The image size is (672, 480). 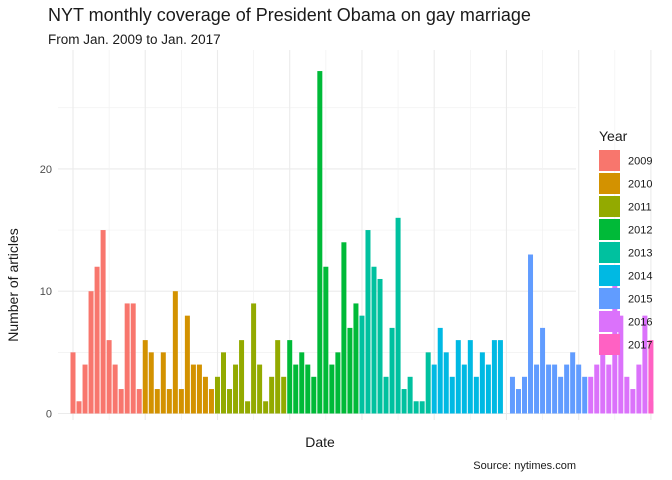 I want to click on legend-key-2017, so click(x=609, y=344).